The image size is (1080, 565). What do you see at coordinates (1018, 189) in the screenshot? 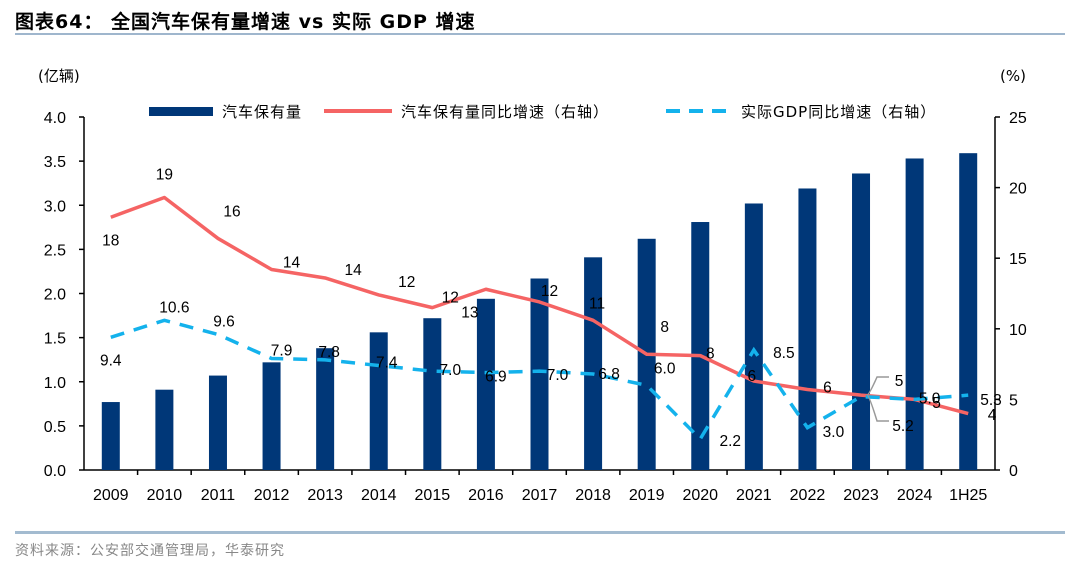
I see `right-axis-tick-label: 20` at bounding box center [1018, 189].